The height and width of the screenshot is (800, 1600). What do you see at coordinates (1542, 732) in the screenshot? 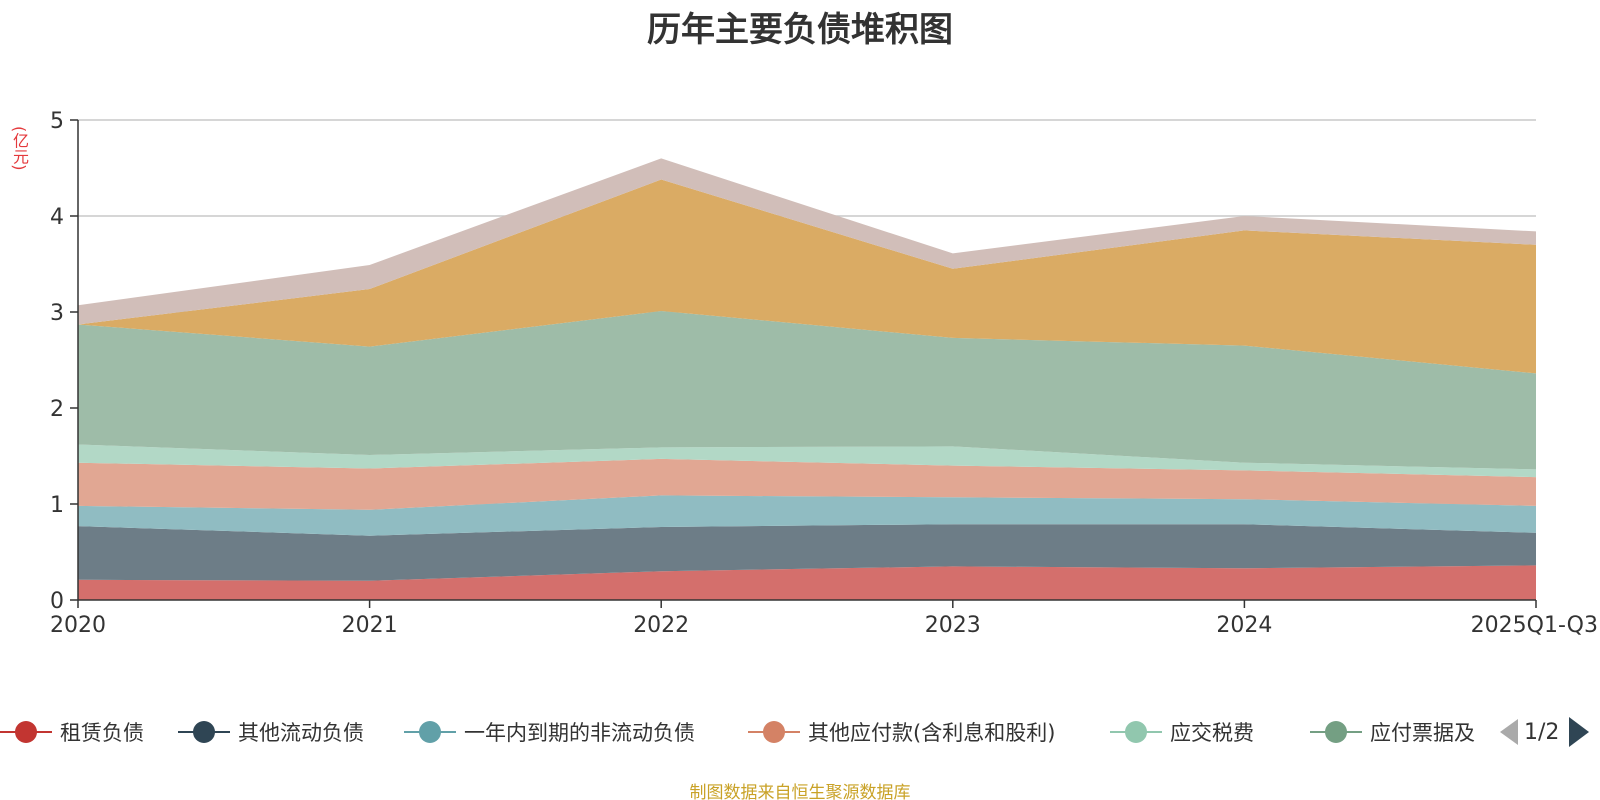
I see `pager-label: 1/2` at bounding box center [1542, 732].